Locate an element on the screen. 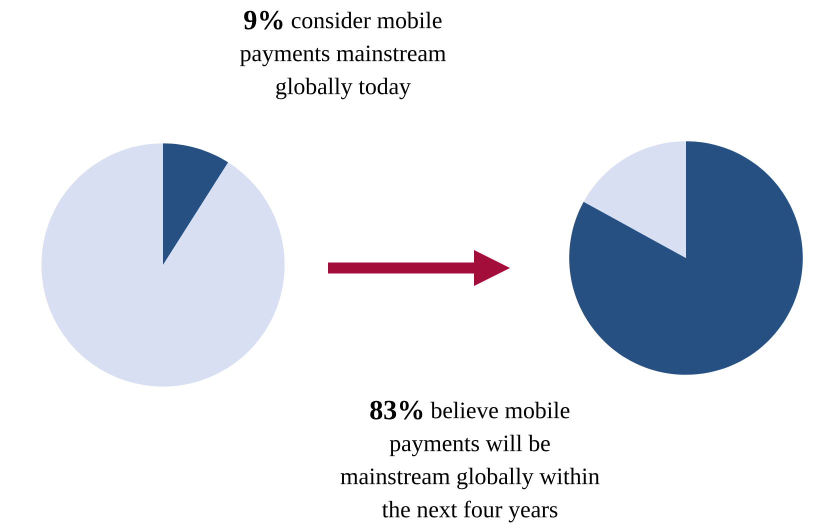  text: 83% believe mobile payments will be mainstream globally within the next four years is located at coordinates (470, 461).